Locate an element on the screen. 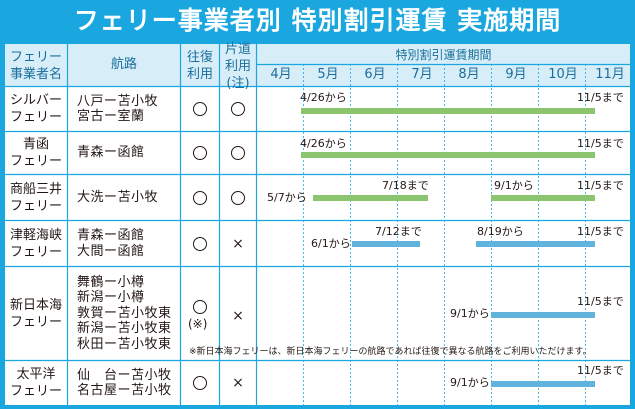  month-jul: 7月 is located at coordinates (422, 74).